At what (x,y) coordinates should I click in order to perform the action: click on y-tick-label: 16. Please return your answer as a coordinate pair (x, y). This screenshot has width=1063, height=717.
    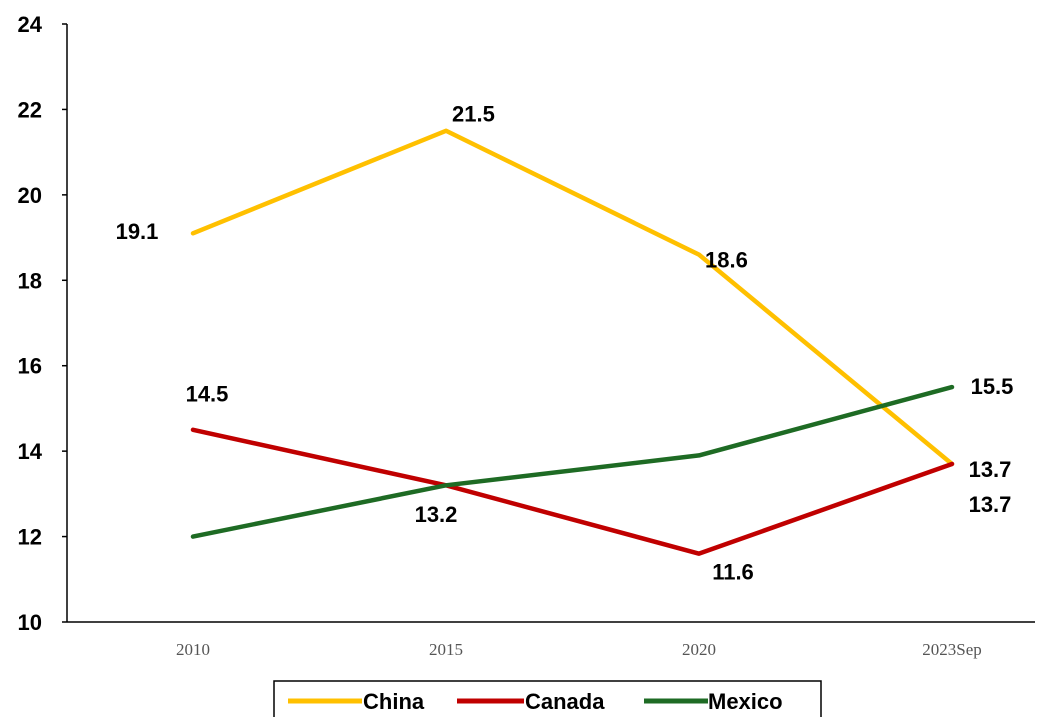
    Looking at the image, I should click on (30, 366).